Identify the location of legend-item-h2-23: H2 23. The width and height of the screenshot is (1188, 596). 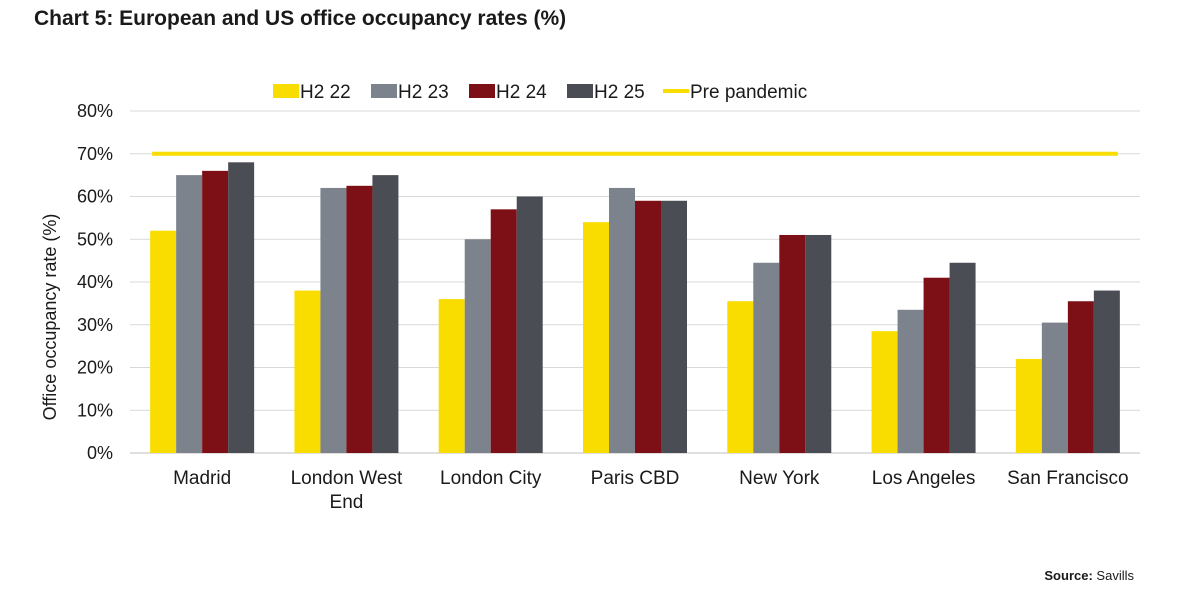
(410, 92).